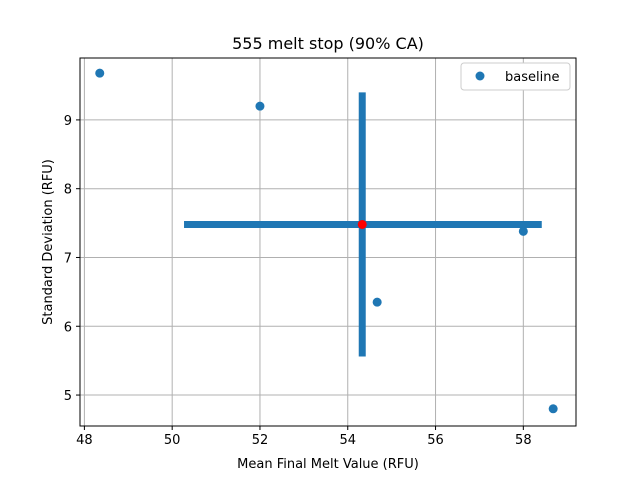 The image size is (640, 480). Describe the element at coordinates (68, 190) in the screenshot. I see `y-tick-label: 8` at that location.